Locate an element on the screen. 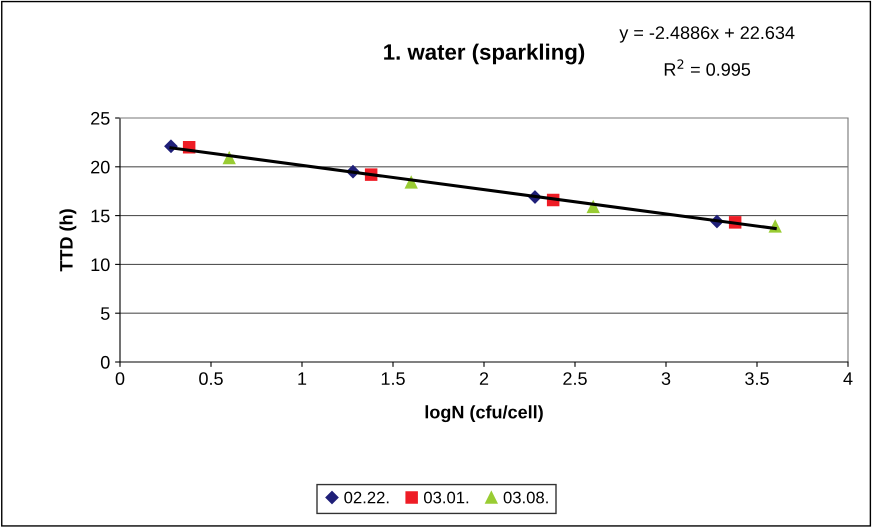 This screenshot has height=527, width=873. x-tick-label: 1 is located at coordinates (302, 378).